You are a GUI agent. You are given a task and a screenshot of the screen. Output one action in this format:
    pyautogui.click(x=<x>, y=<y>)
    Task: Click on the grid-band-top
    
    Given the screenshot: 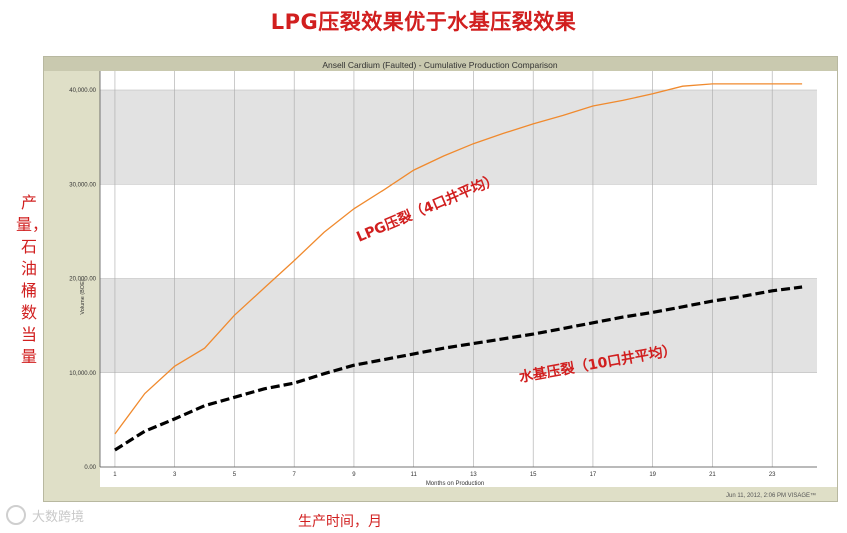 What is the action you would take?
    pyautogui.click(x=458, y=80)
    